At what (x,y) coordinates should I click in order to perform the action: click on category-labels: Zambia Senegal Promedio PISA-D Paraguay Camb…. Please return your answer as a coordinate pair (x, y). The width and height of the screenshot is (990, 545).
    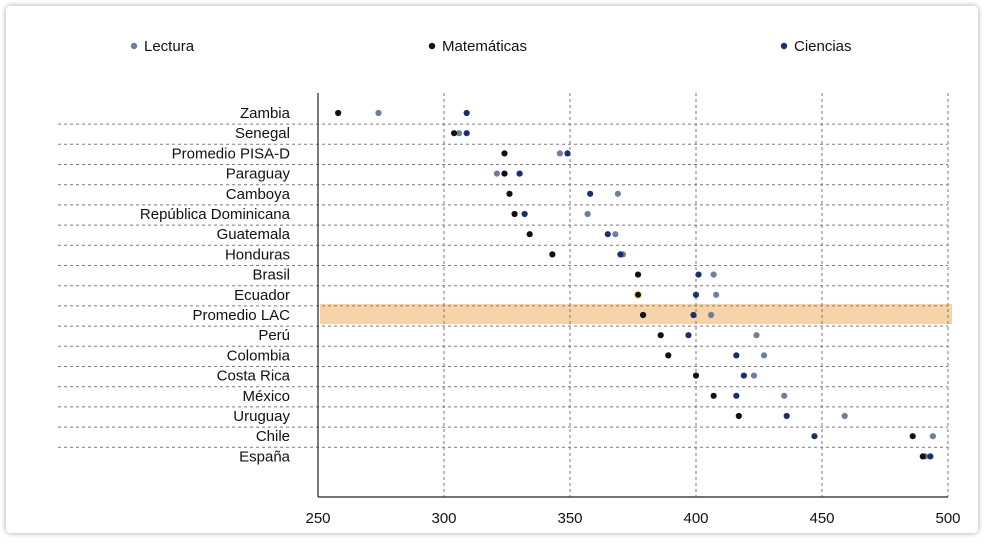
    Looking at the image, I should click on (215, 285).